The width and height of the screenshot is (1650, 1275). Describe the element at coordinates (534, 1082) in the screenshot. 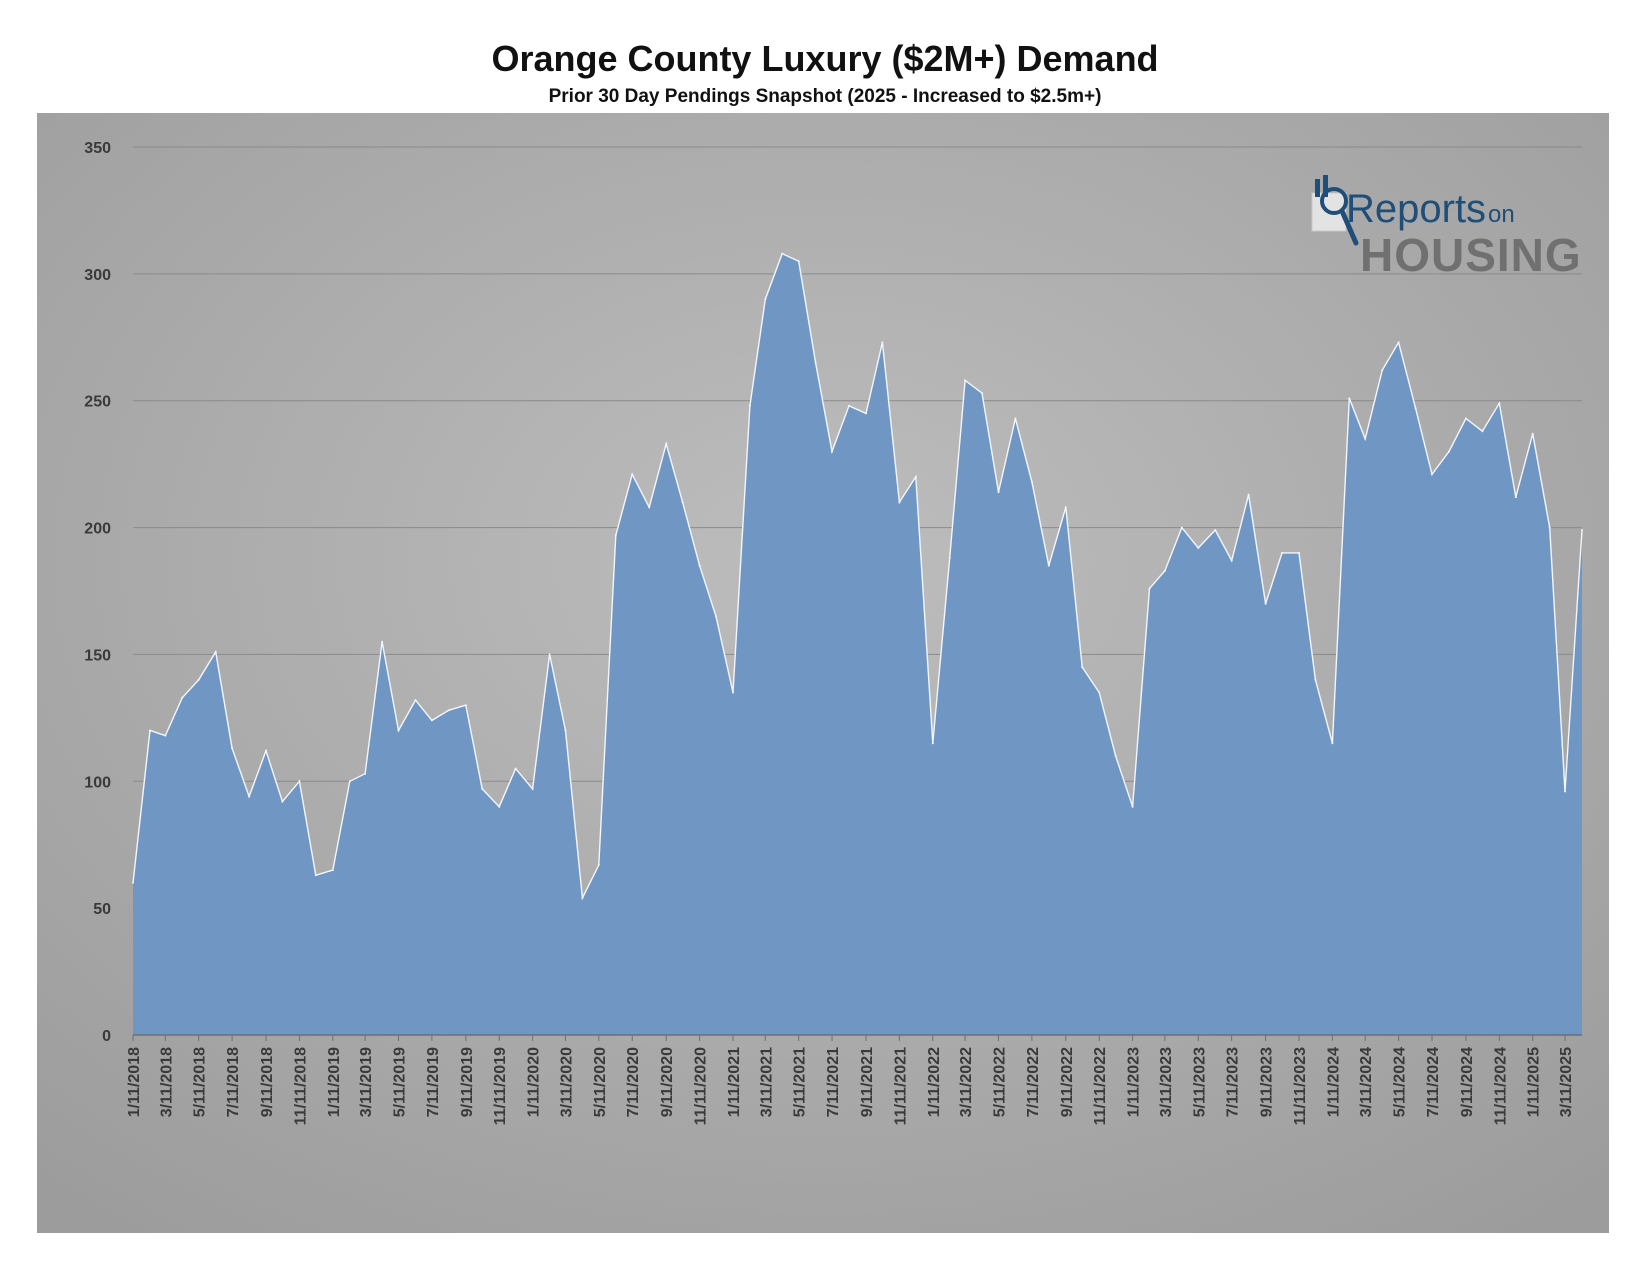

I see `x-tick-label: 1/11/2020` at that location.